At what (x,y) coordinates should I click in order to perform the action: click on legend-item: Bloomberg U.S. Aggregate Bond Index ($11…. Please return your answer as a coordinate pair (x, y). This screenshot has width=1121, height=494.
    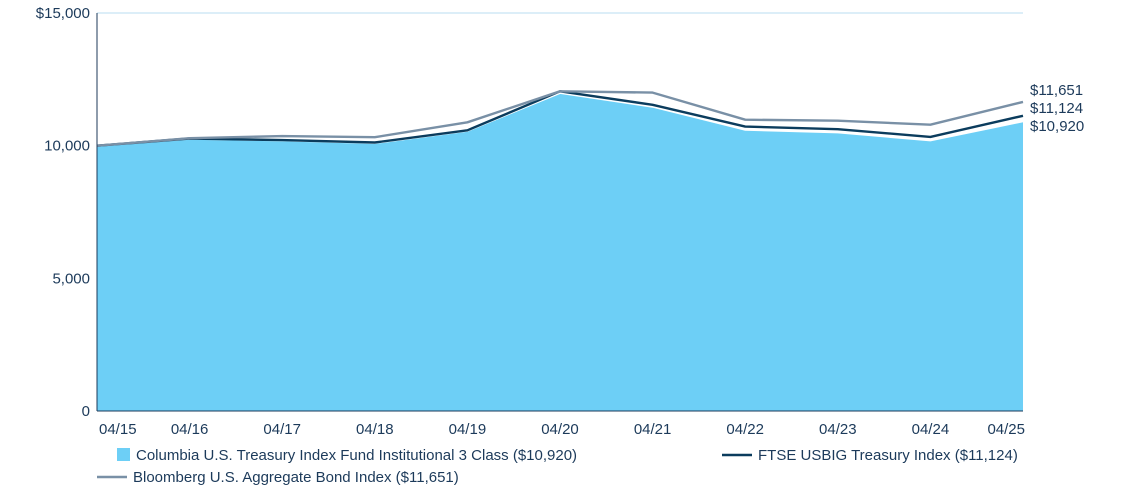
    Looking at the image, I should click on (278, 477).